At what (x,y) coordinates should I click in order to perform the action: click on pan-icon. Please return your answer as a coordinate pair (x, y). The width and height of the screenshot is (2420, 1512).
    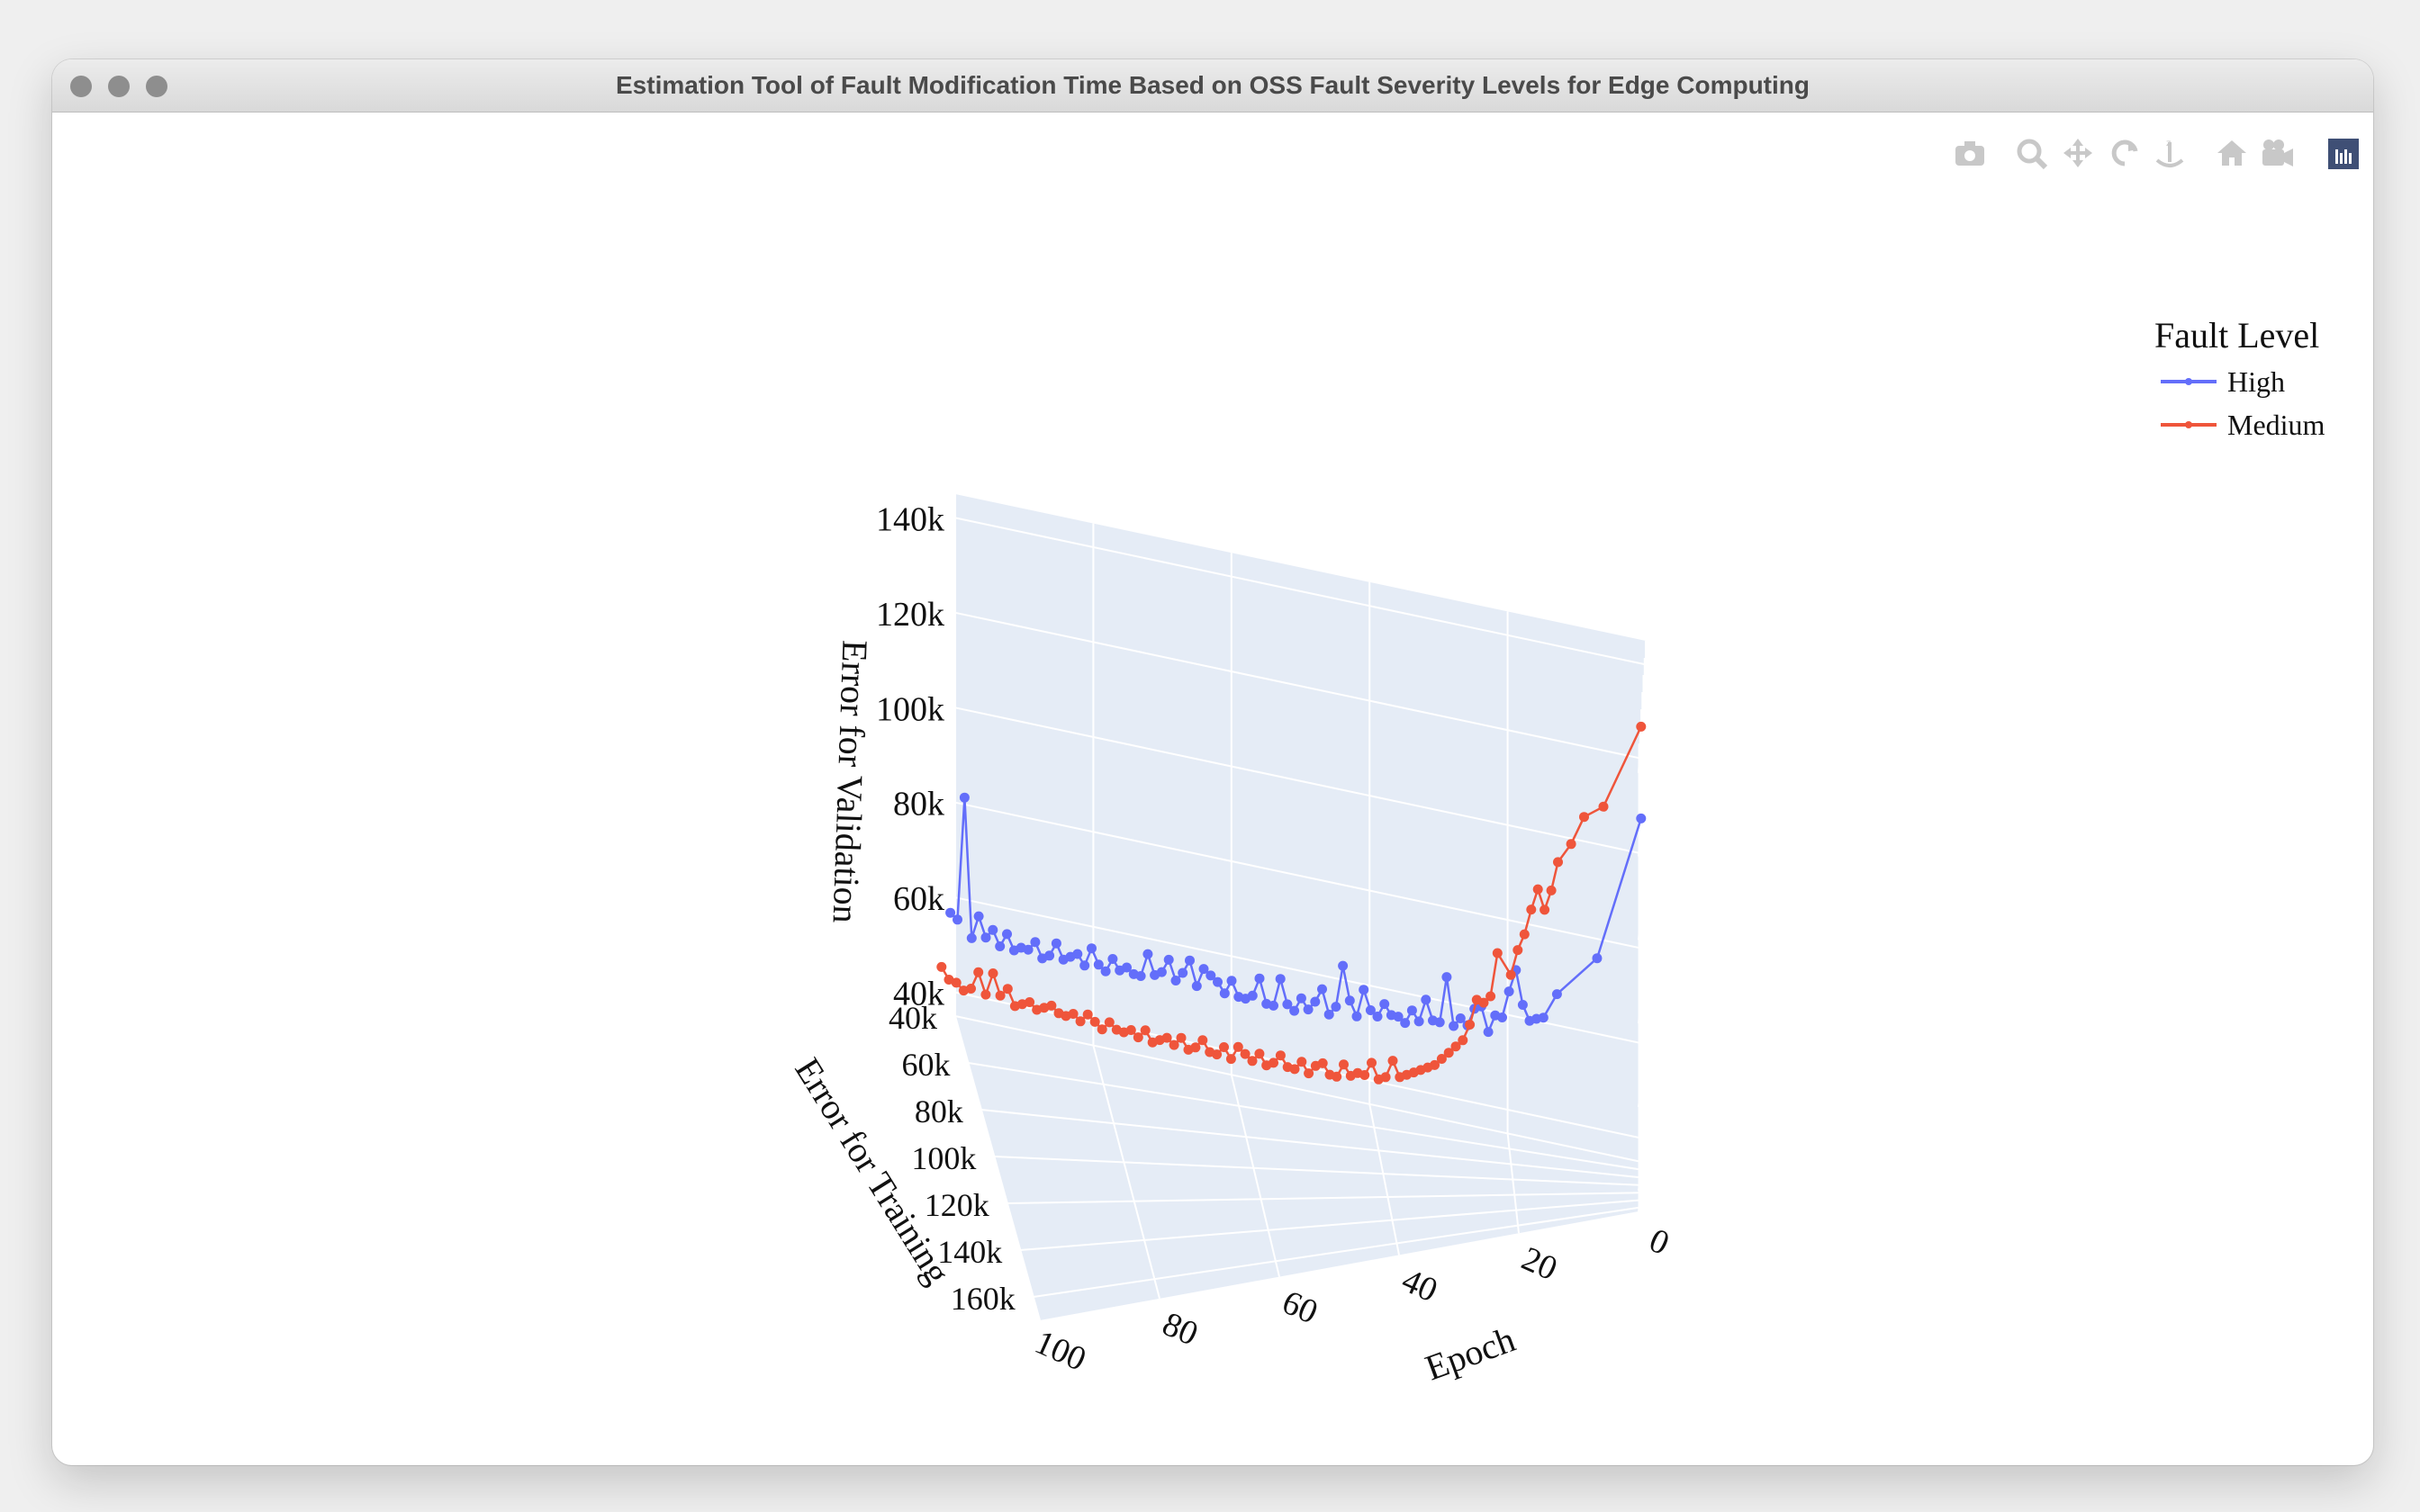
    Looking at the image, I should click on (2077, 153).